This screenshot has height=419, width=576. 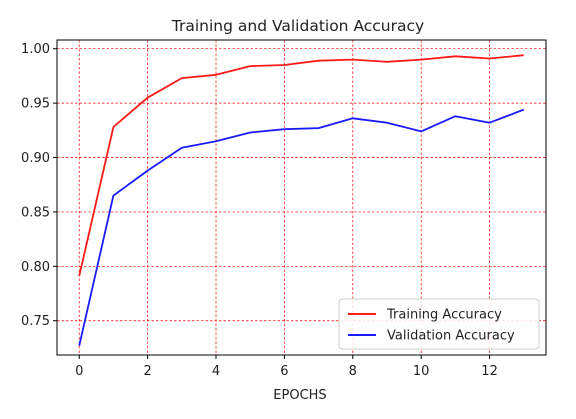 What do you see at coordinates (35, 104) in the screenshot?
I see `y-tick-label: 0.95` at bounding box center [35, 104].